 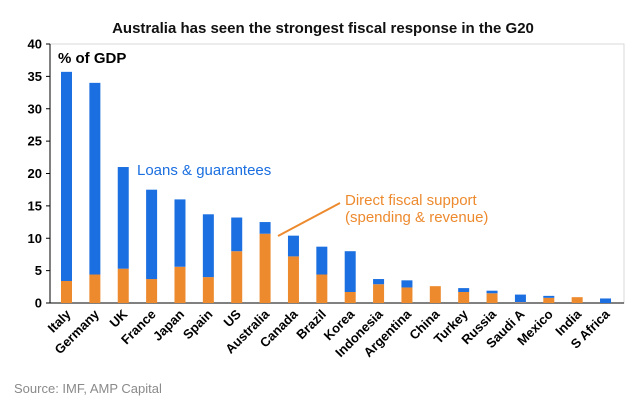 What do you see at coordinates (309, 219) in the screenshot?
I see `direct-annotation-arrow` at bounding box center [309, 219].